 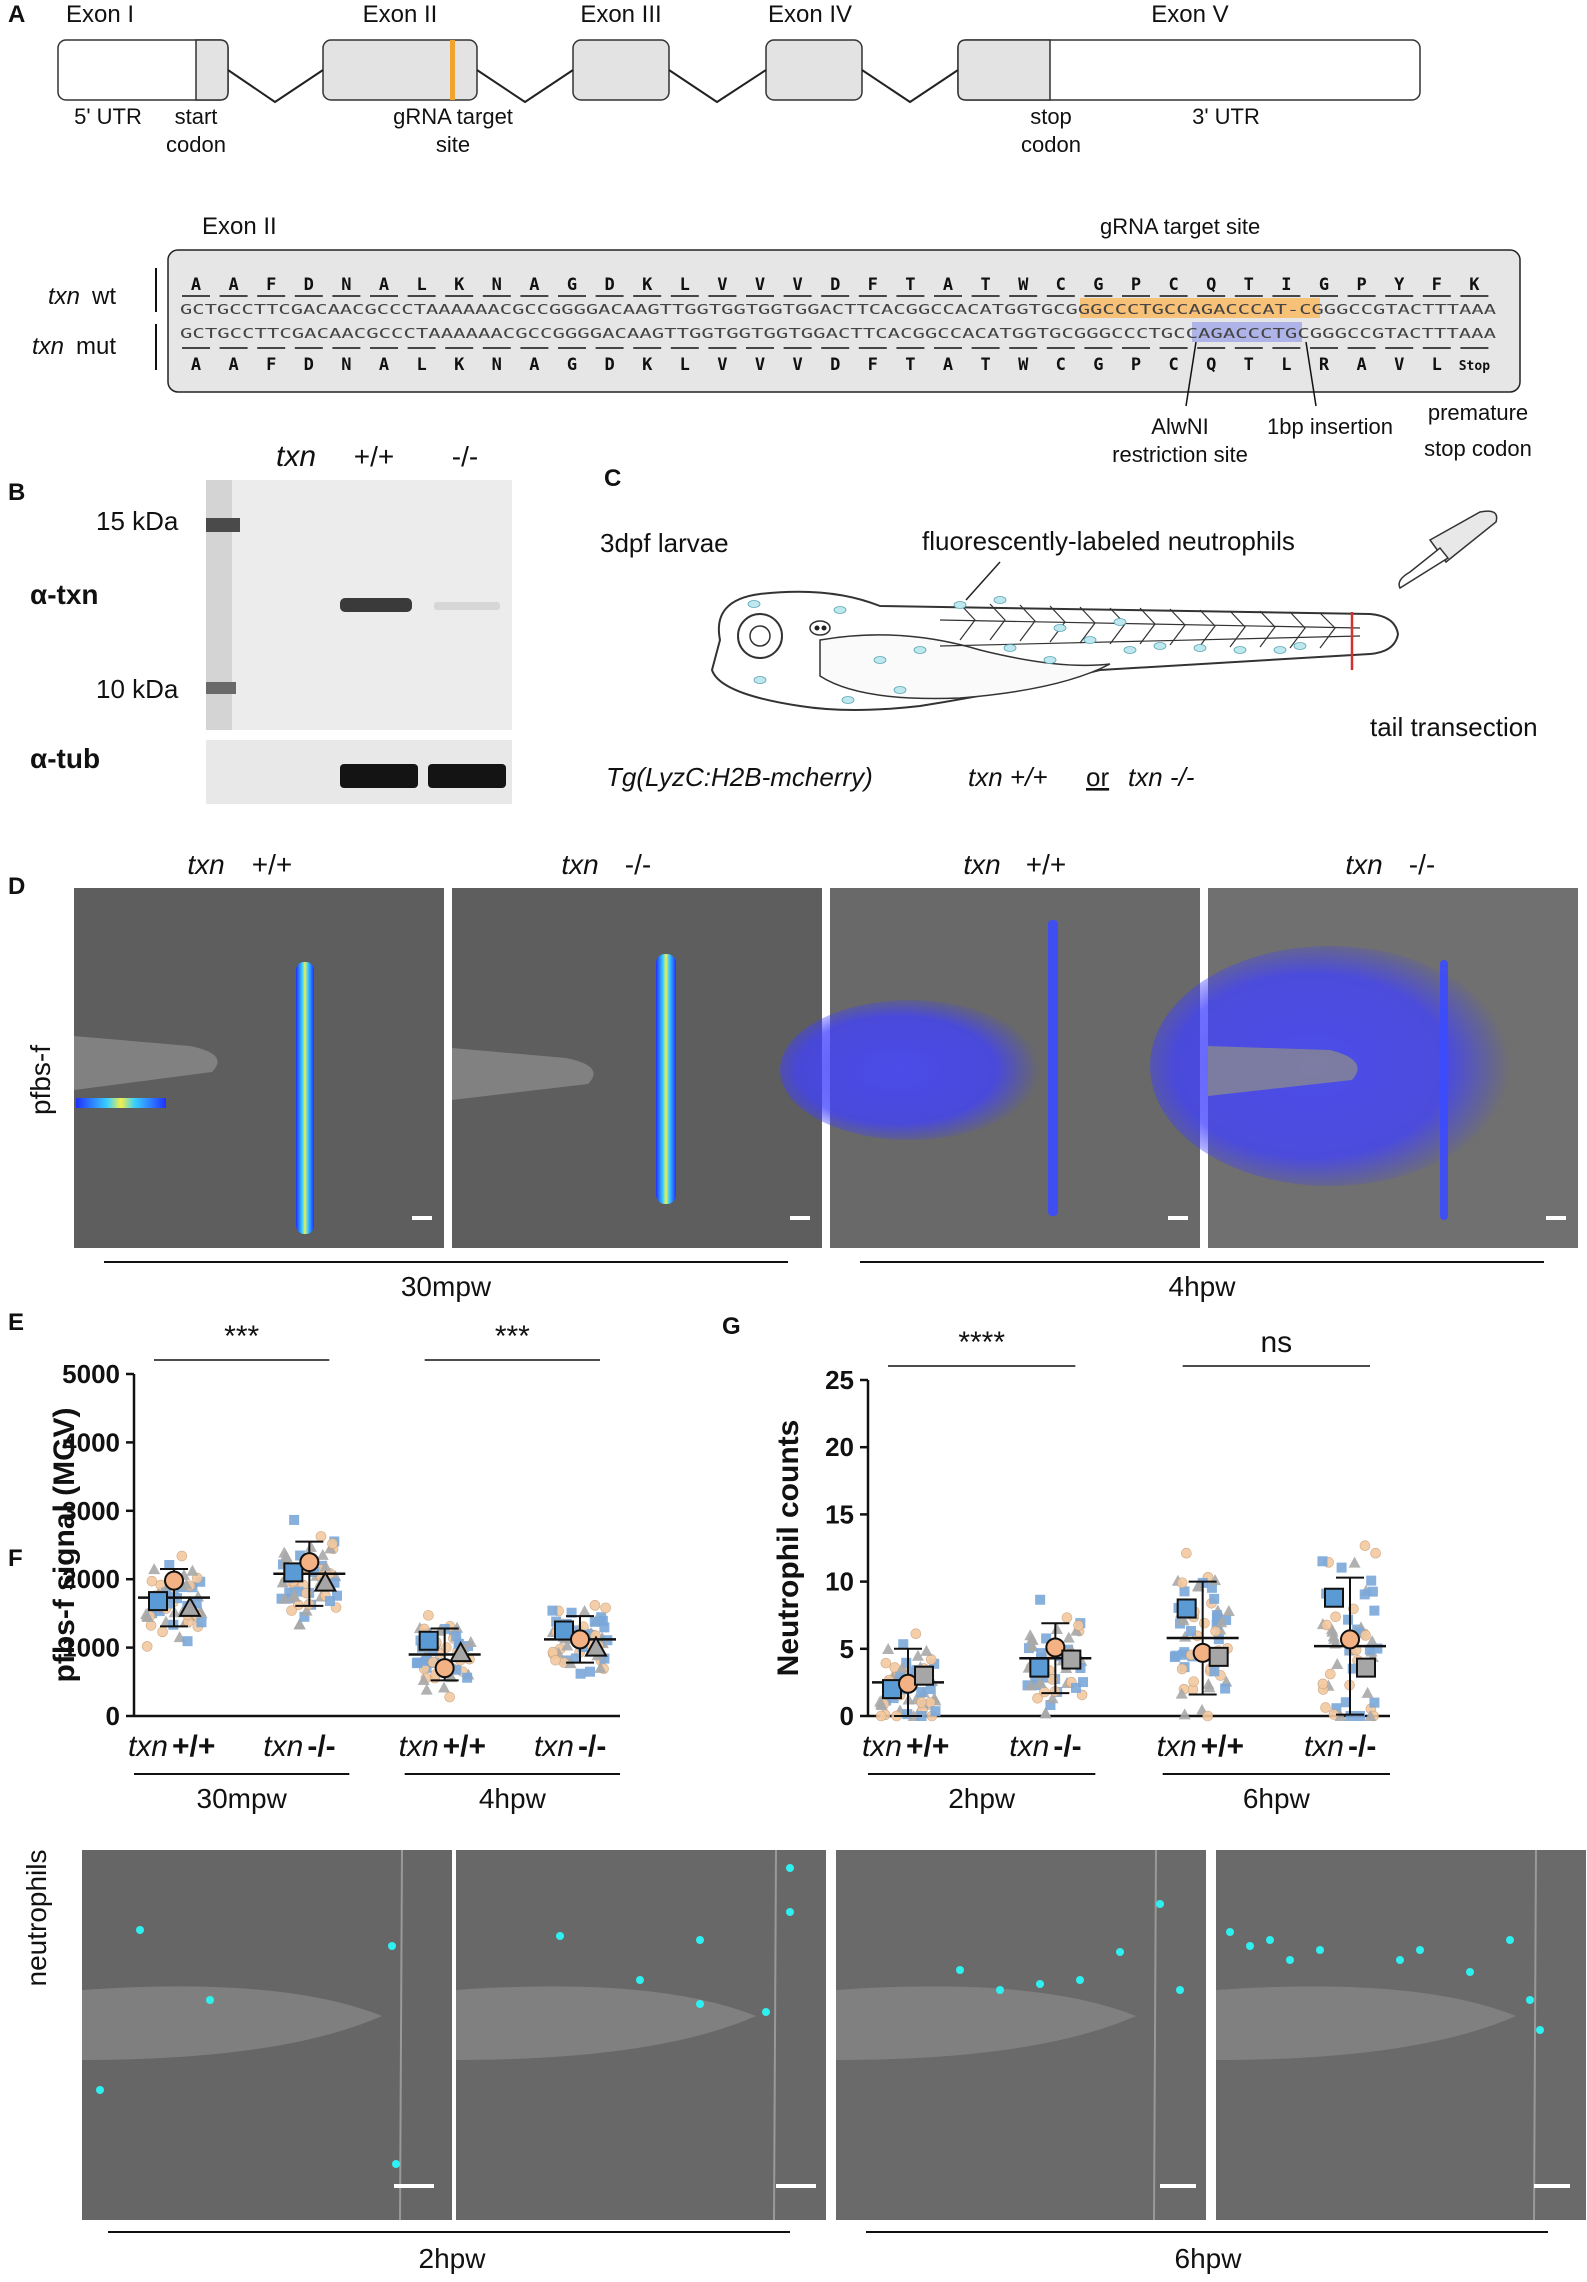 I want to click on panel-a-label: A, so click(x=16, y=14).